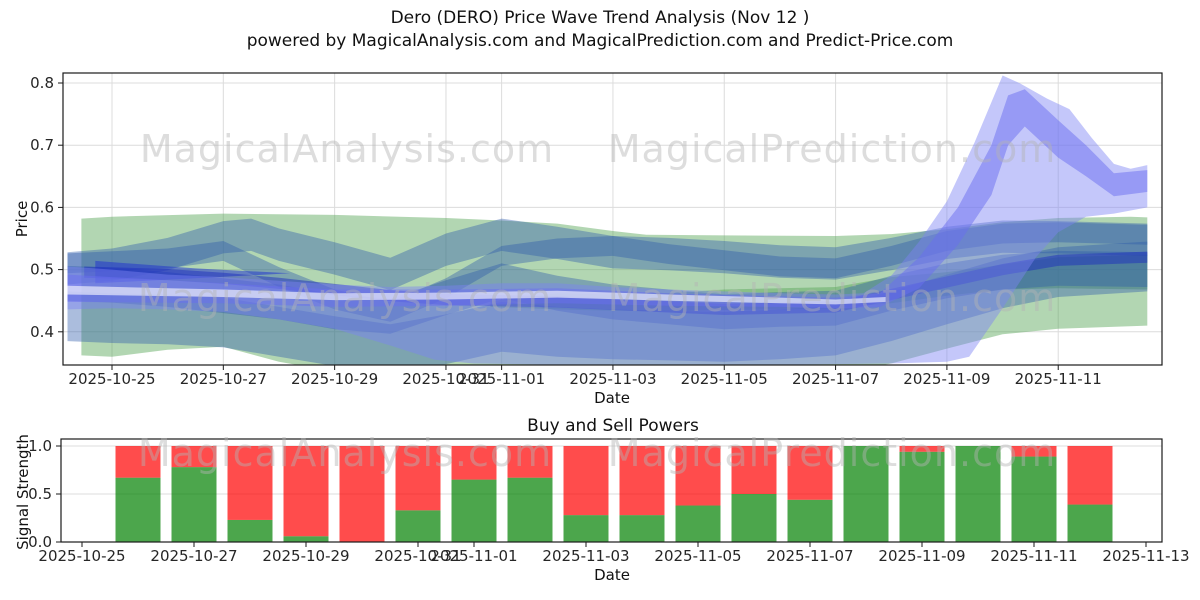 The height and width of the screenshot is (600, 1200). Describe the element at coordinates (614, 494) in the screenshot. I see `buy-sell-bars` at that location.